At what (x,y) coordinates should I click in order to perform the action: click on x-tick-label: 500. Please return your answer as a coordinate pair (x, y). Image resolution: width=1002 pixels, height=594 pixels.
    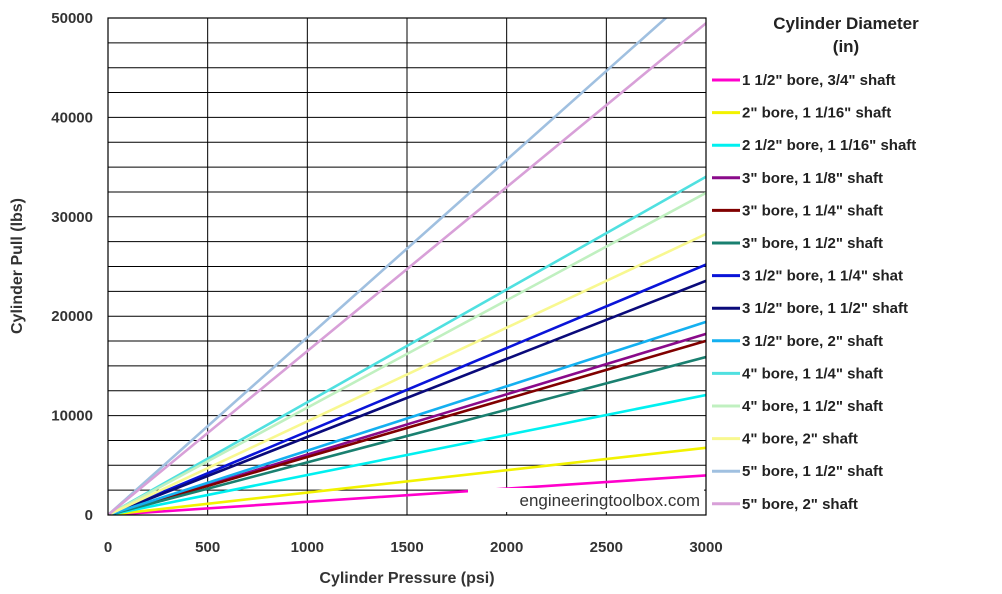
    Looking at the image, I should click on (207, 547).